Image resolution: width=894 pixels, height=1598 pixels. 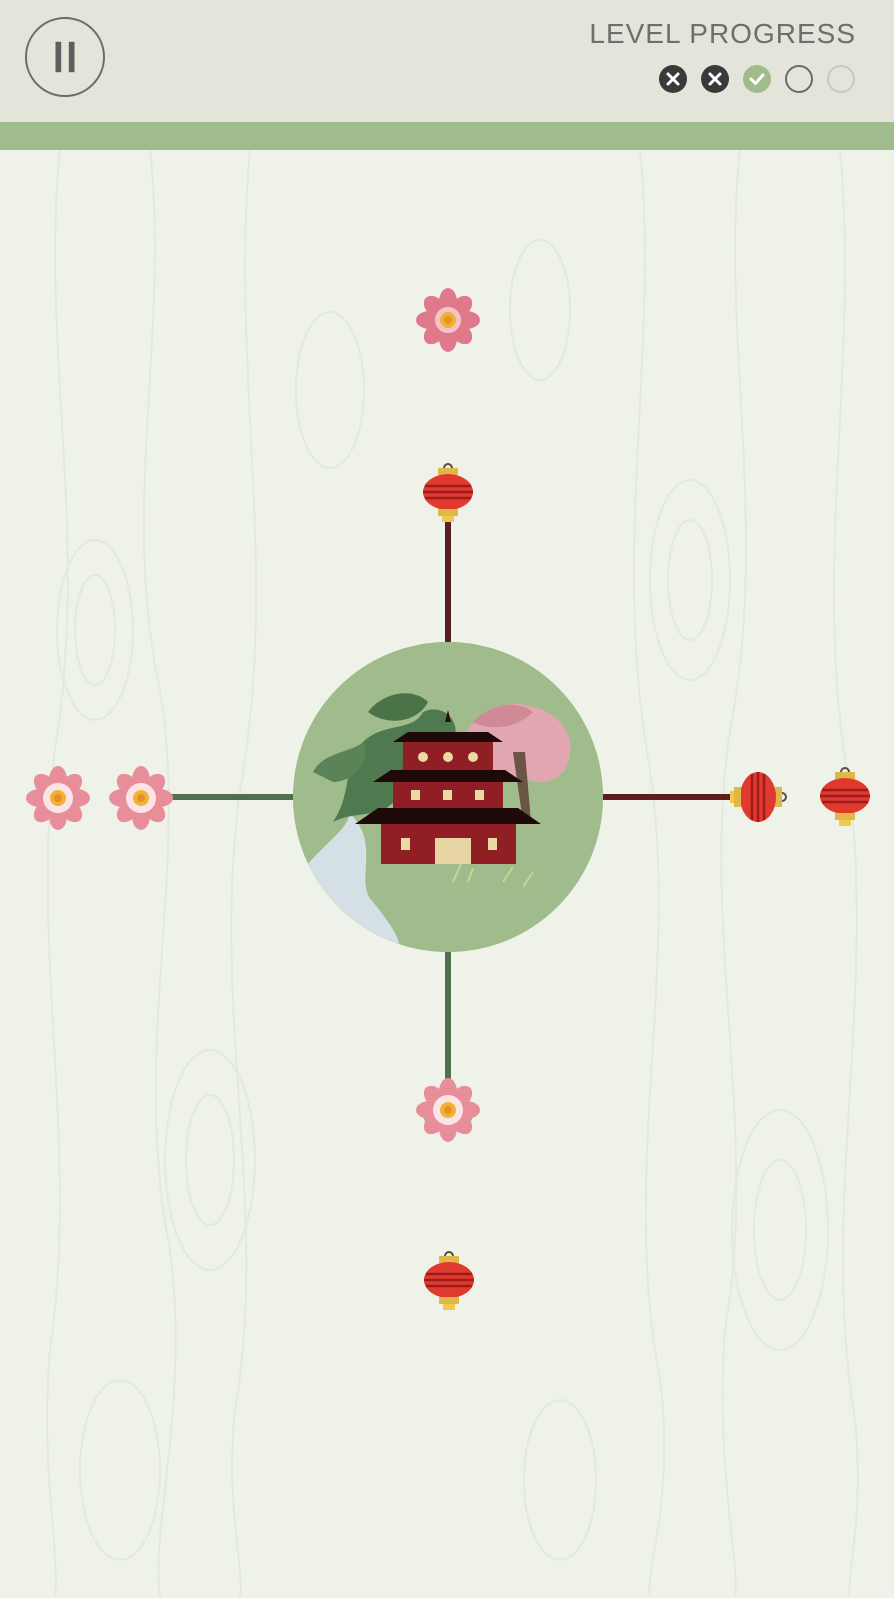 What do you see at coordinates (666, 797) in the screenshot?
I see `path-line-right` at bounding box center [666, 797].